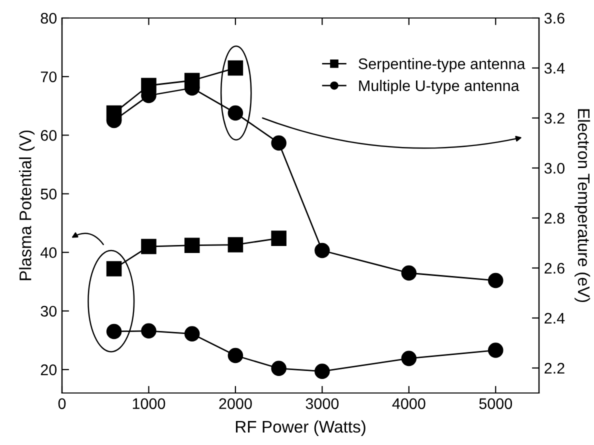 The image size is (594, 445). I want to click on y-tick-label: 60, so click(48, 135).